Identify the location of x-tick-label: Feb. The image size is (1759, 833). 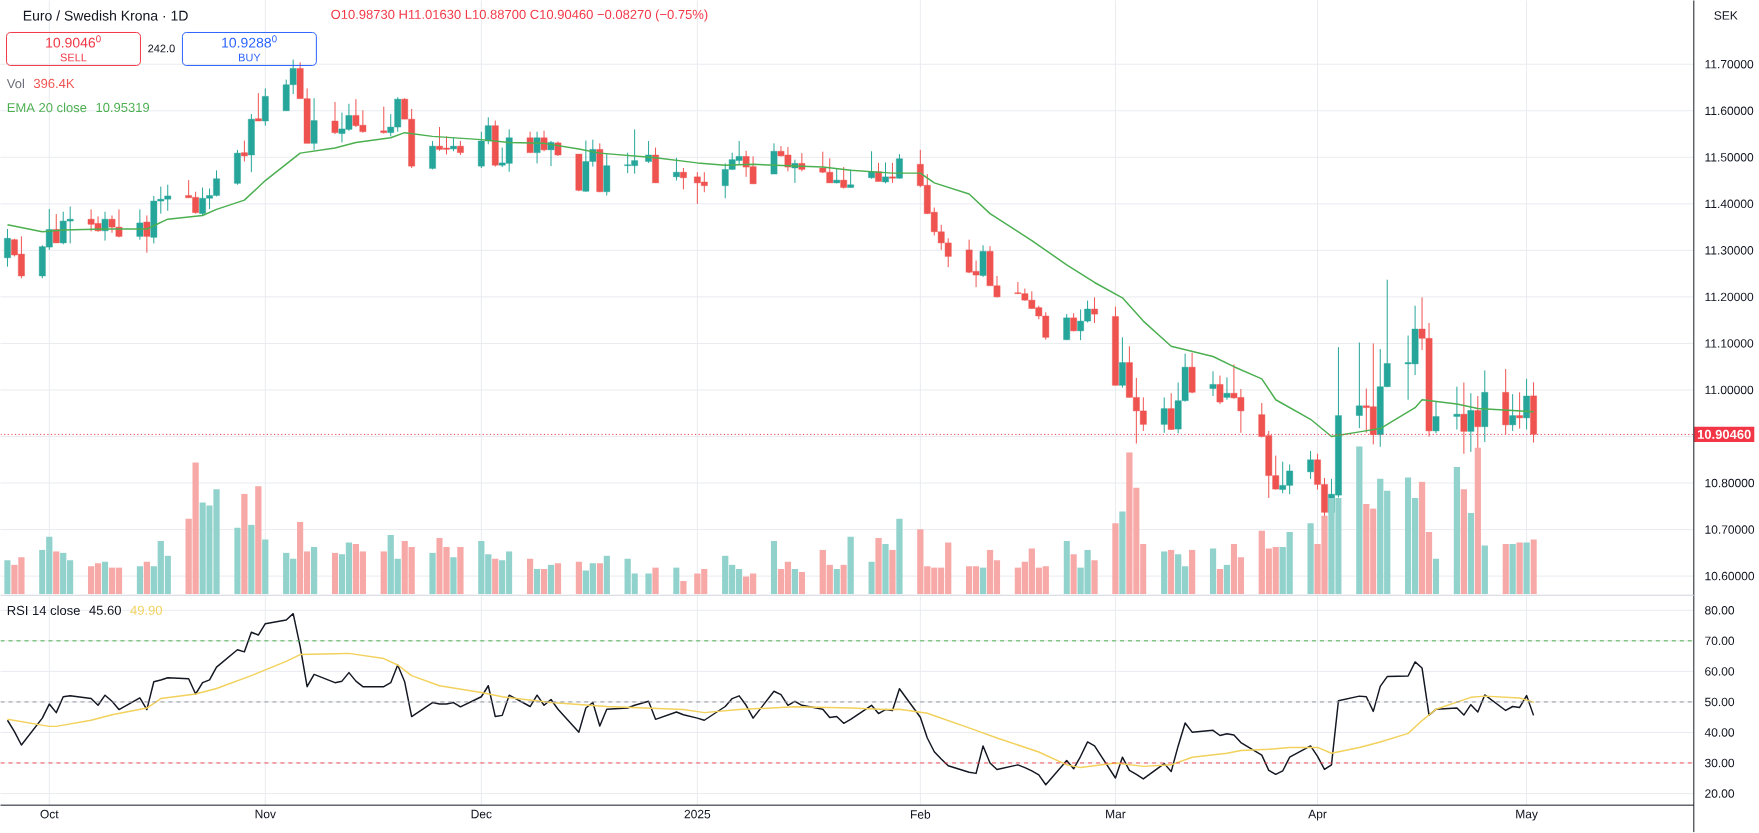
(920, 814).